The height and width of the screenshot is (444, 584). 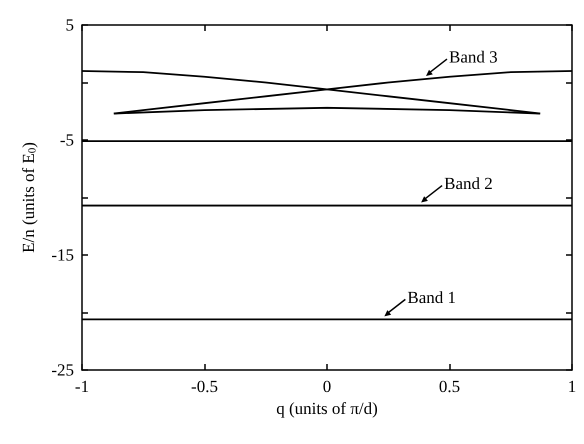 I want to click on y-tick-label: 5, so click(x=70, y=25).